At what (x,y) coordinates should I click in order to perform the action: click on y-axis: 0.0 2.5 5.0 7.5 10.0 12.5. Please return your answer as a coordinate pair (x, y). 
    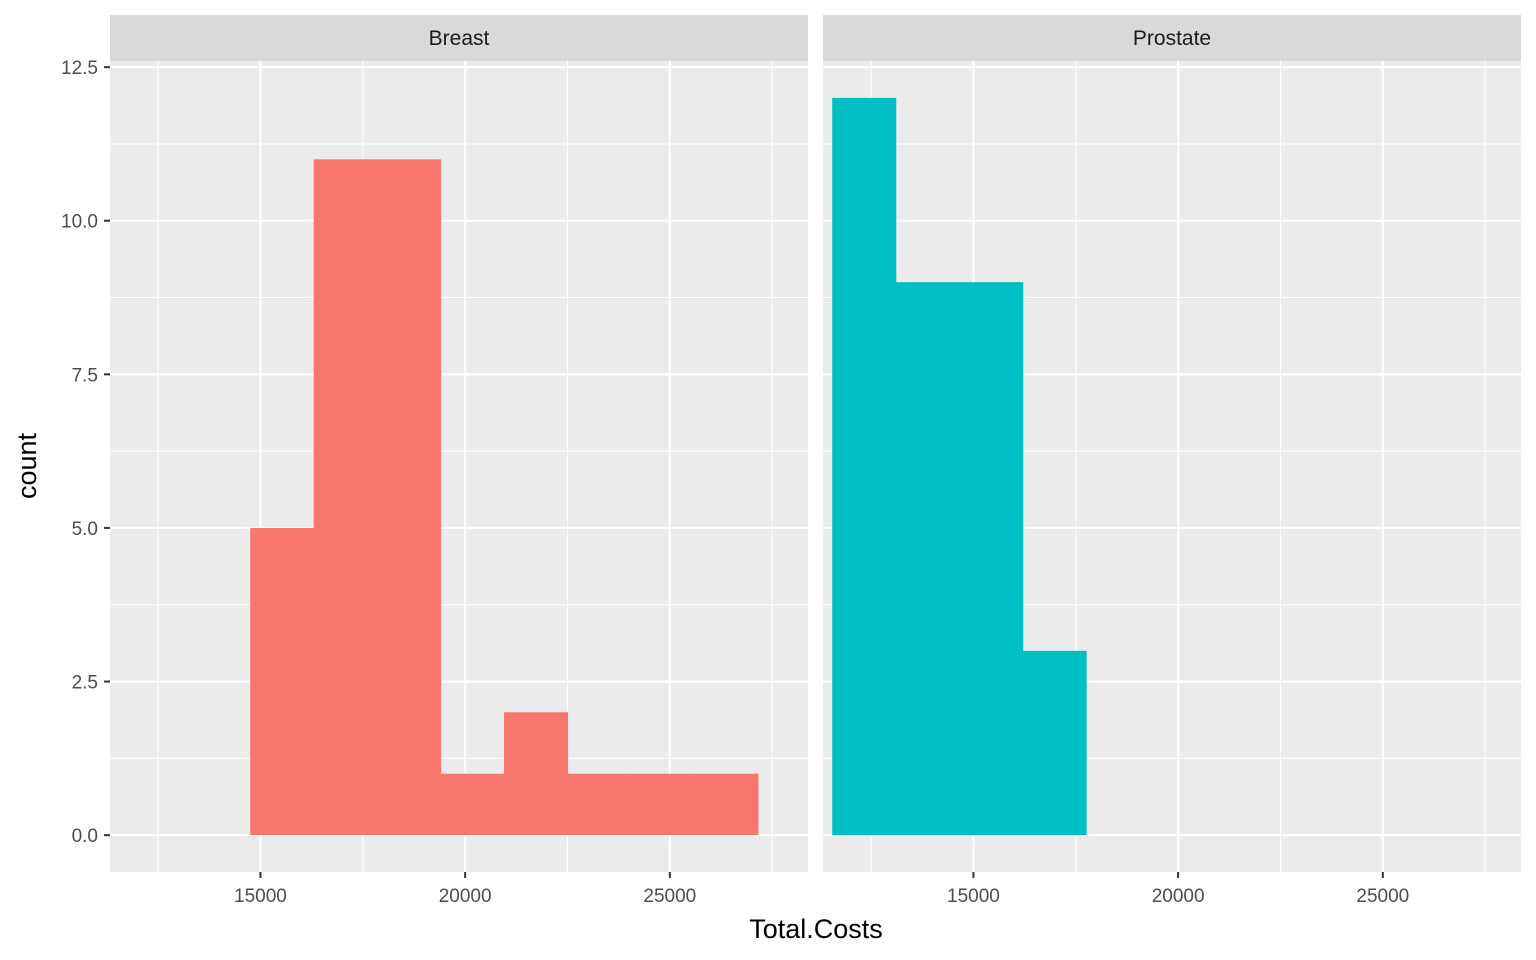
    Looking at the image, I should click on (85, 452).